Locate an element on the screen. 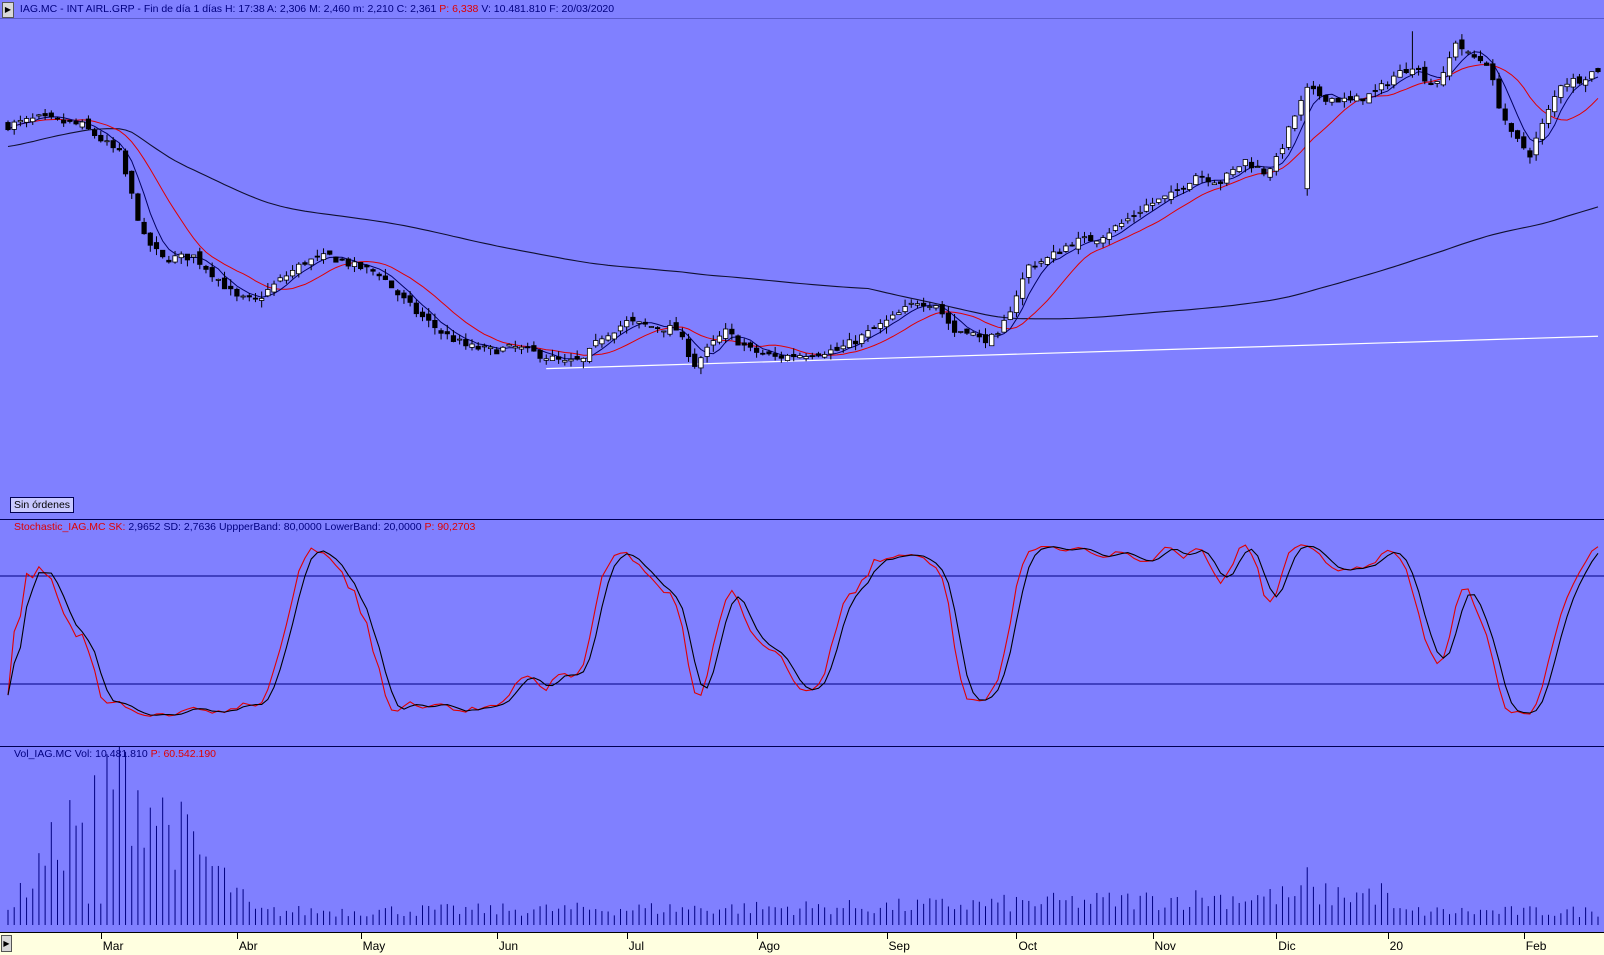 The image size is (1604, 955). vol-value: 10.481.810 is located at coordinates (121, 754).